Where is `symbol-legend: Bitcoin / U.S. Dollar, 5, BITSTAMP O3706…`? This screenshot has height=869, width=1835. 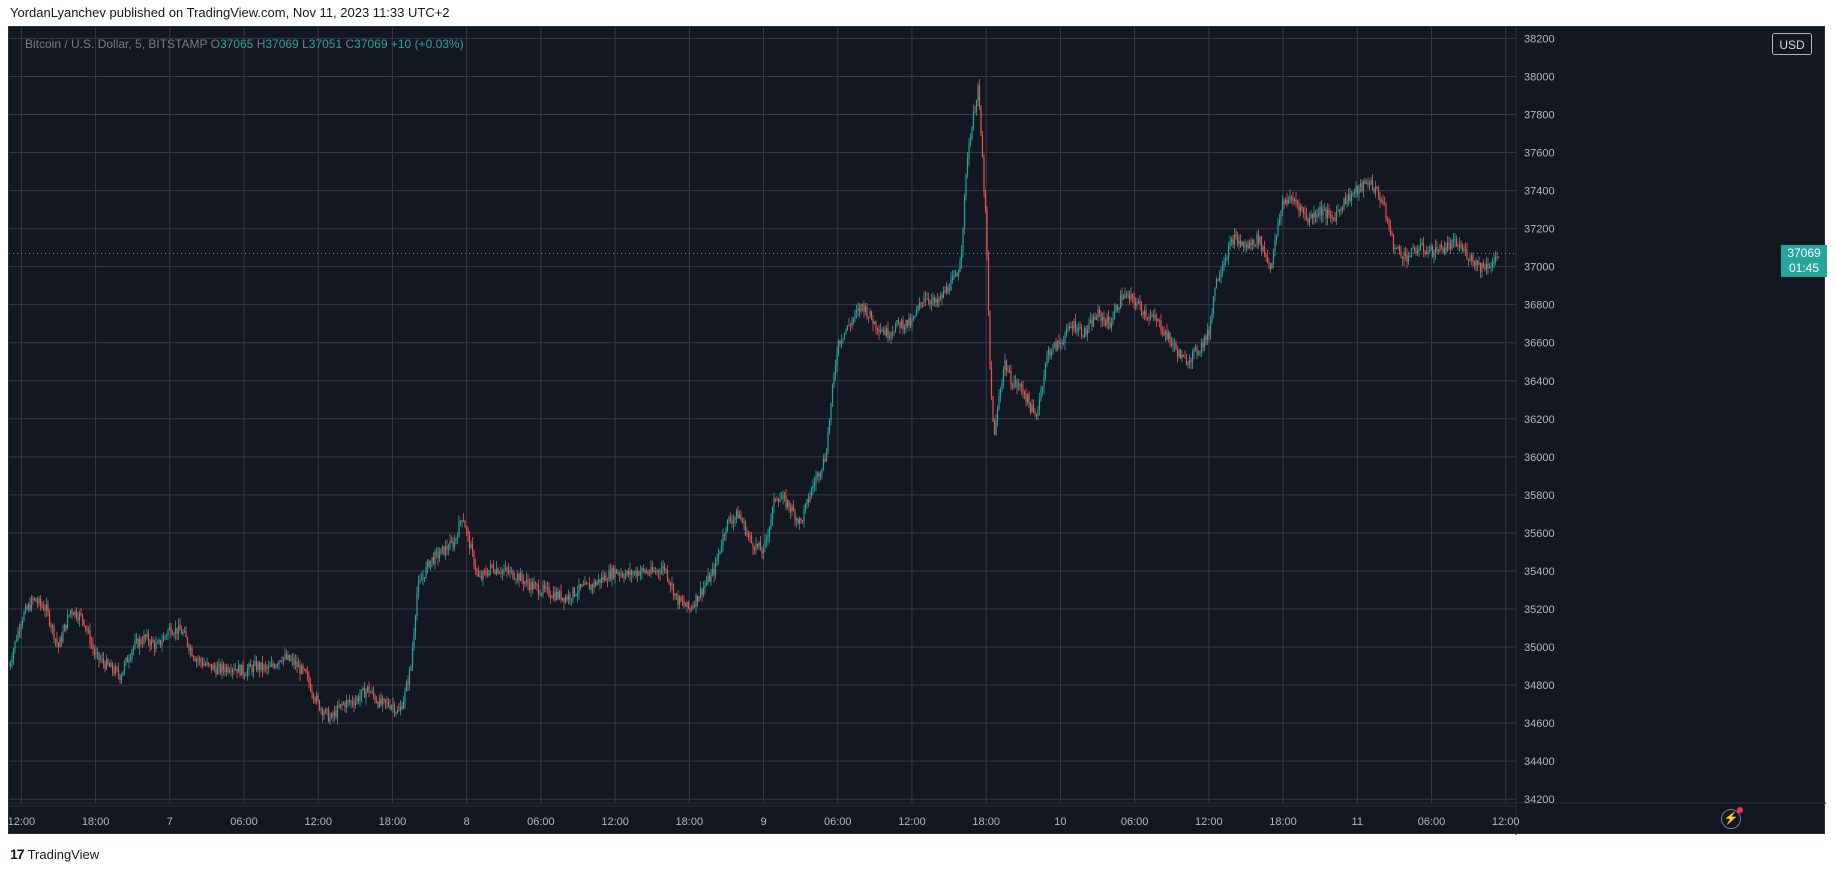 symbol-legend: Bitcoin / U.S. Dollar, 5, BITSTAMP O3706… is located at coordinates (244, 44).